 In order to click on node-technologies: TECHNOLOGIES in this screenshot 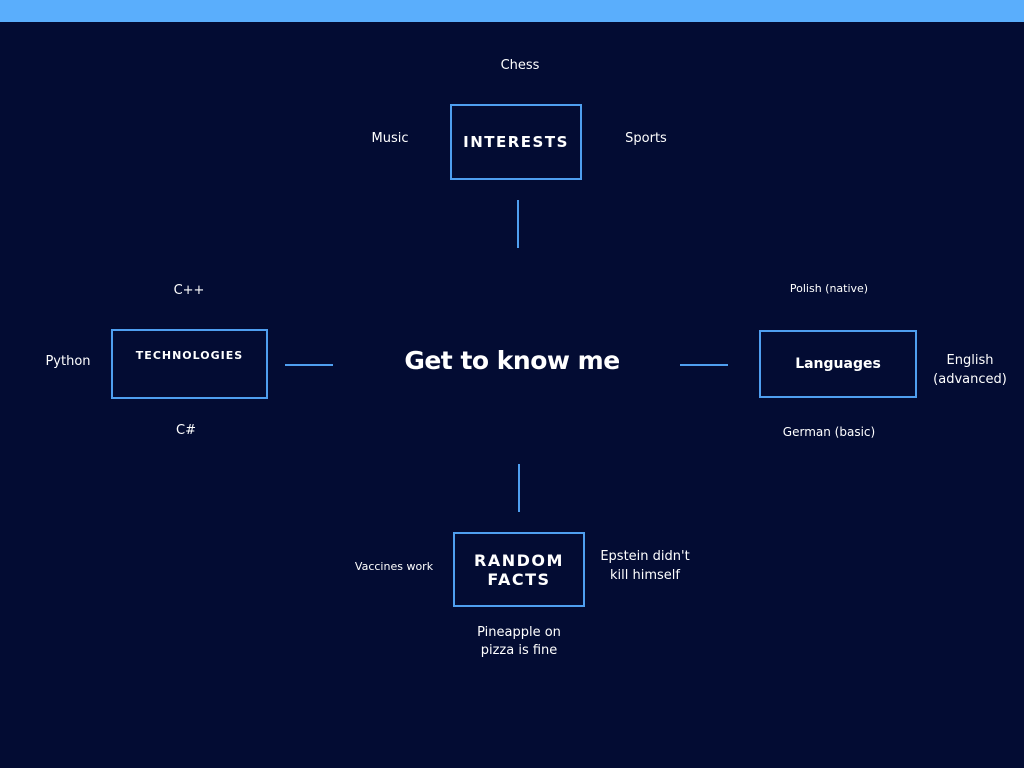, I will do `click(189, 364)`.